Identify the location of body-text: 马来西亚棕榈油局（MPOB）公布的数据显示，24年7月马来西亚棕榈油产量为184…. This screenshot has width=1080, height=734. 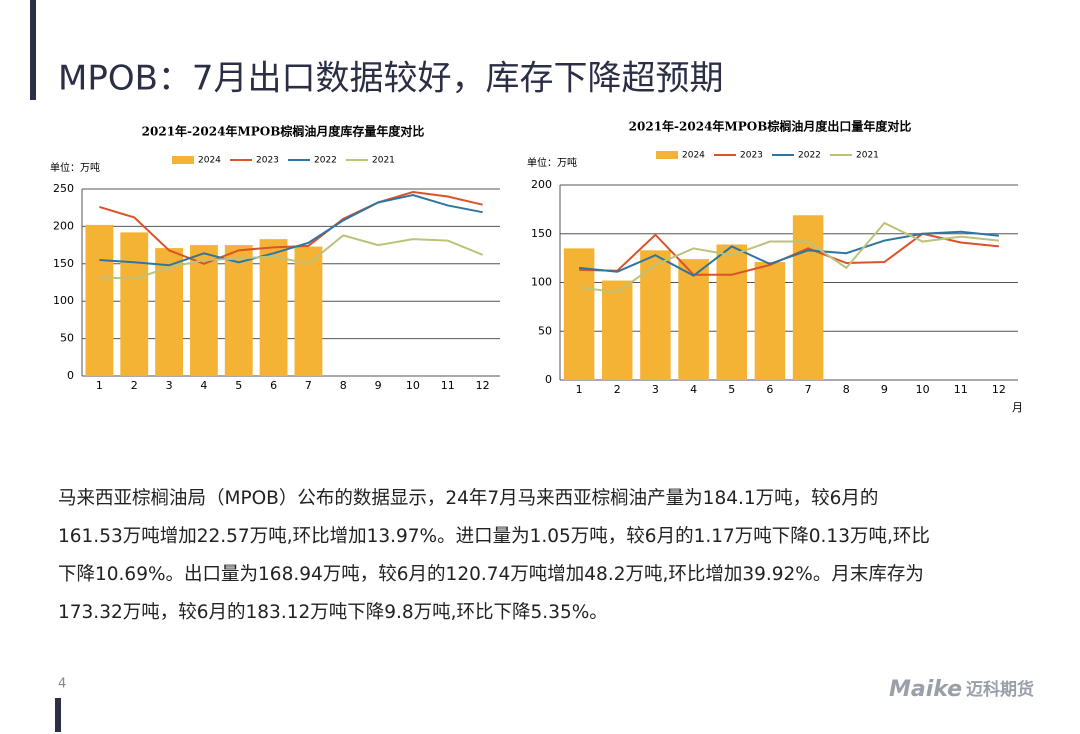
(468, 498).